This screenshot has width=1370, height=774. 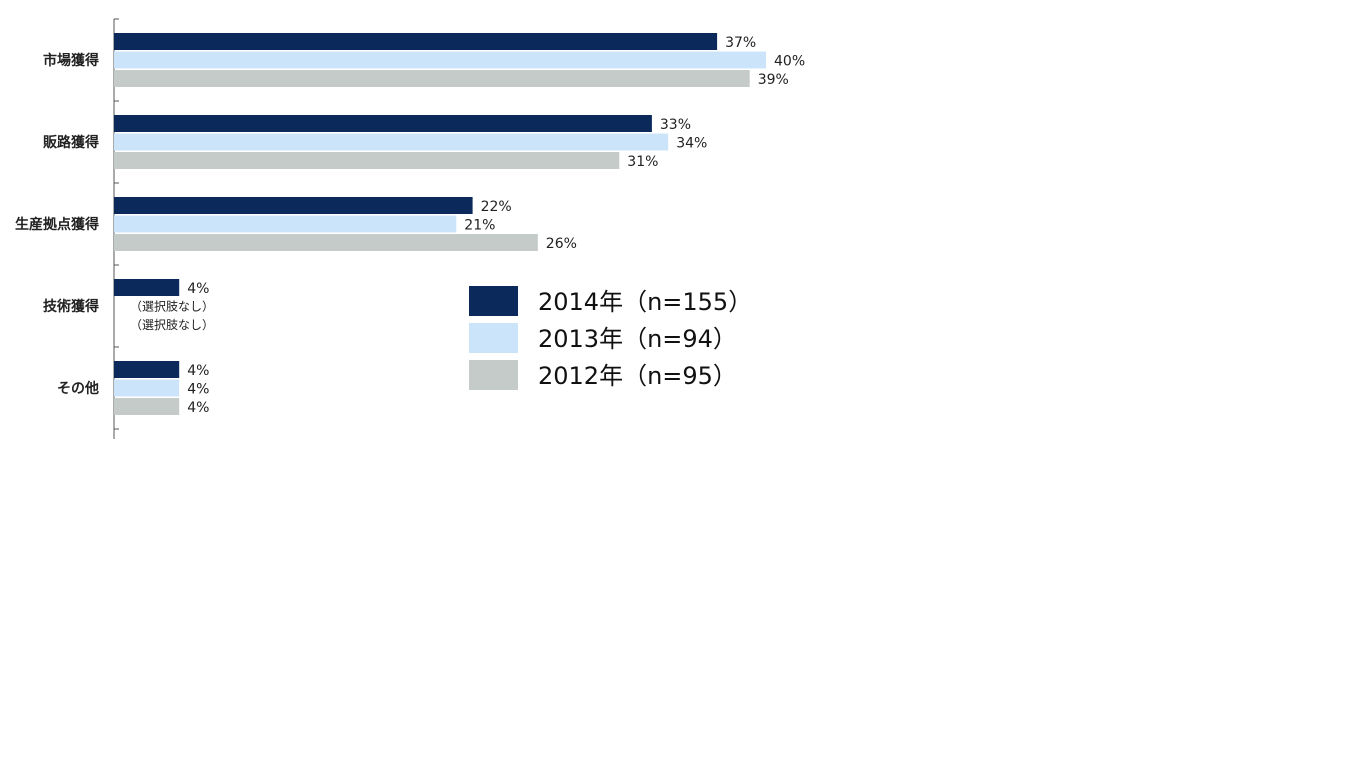 I want to click on legend-label: 2012年（n=95）, so click(x=637, y=376).